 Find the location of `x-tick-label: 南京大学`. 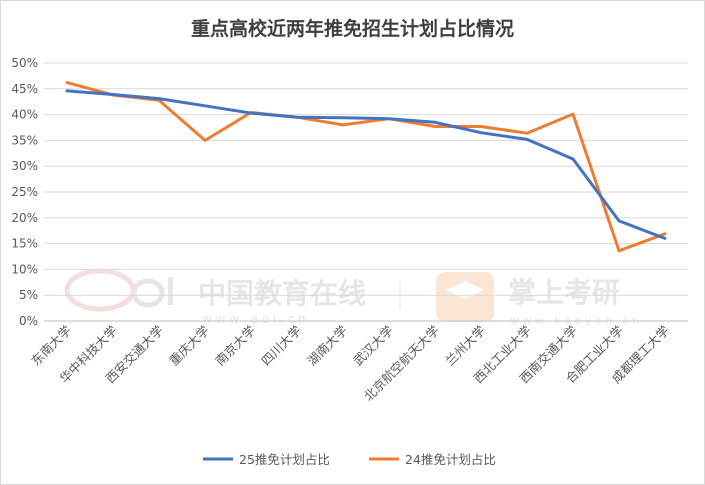

x-tick-label: 南京大学 is located at coordinates (235, 346).